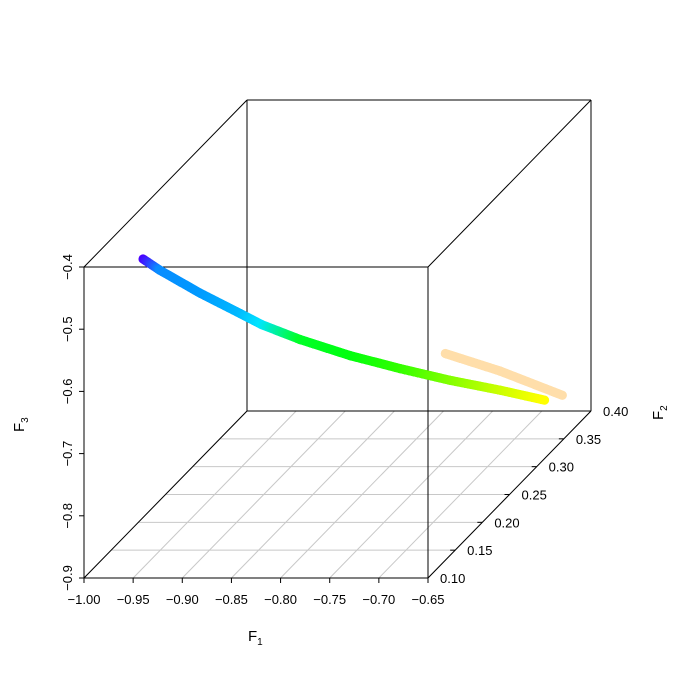 This screenshot has width=700, height=700. Describe the element at coordinates (67, 392) in the screenshot. I see `z-tick-label: −0.6` at that location.